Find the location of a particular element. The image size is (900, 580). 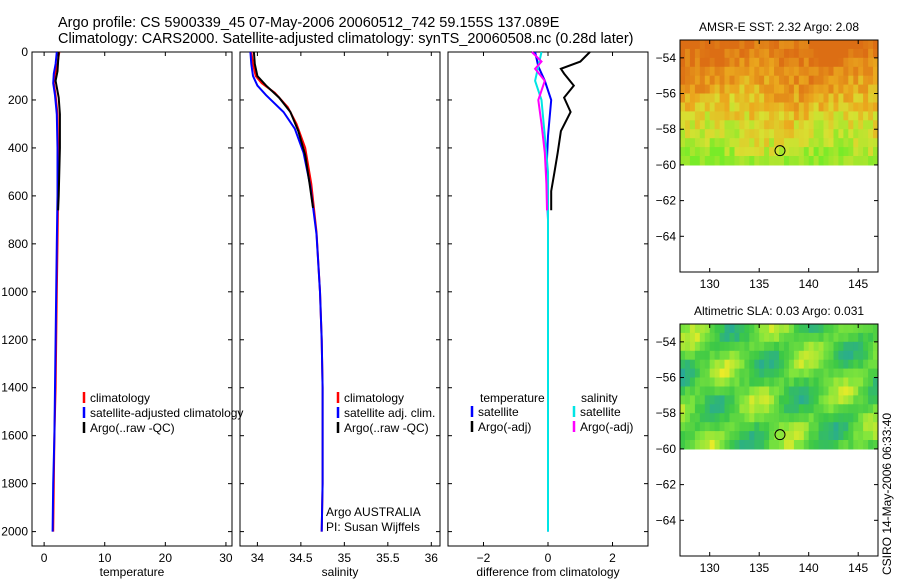

annotation: Argo AUSTRALIA is located at coordinates (373, 512).